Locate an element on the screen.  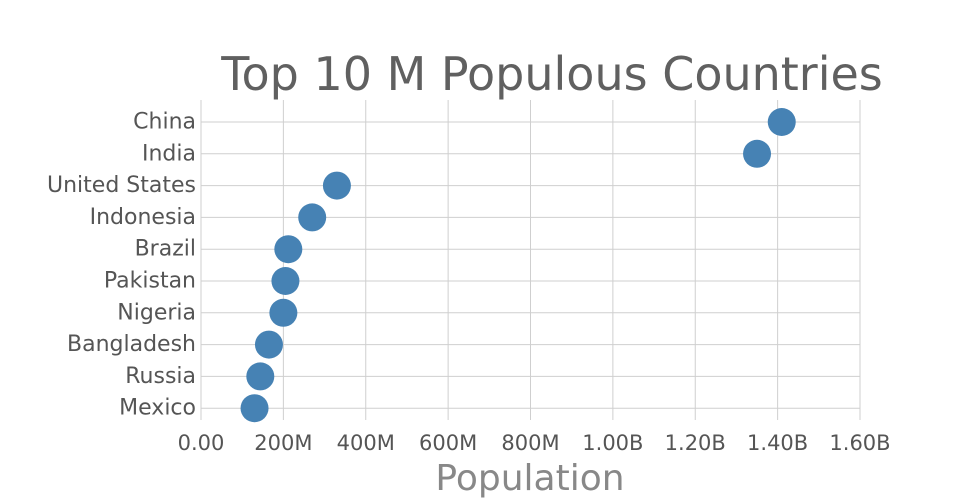
data-point-brazil is located at coordinates (288, 249).